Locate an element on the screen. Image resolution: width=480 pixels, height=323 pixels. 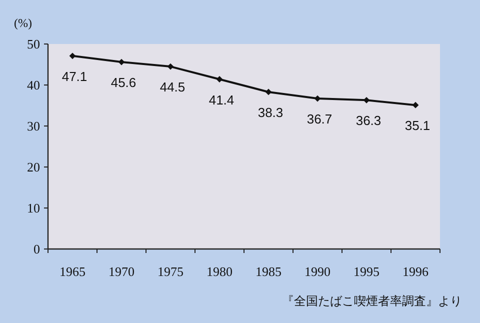
x-tick-label: 1985 is located at coordinates (269, 271).